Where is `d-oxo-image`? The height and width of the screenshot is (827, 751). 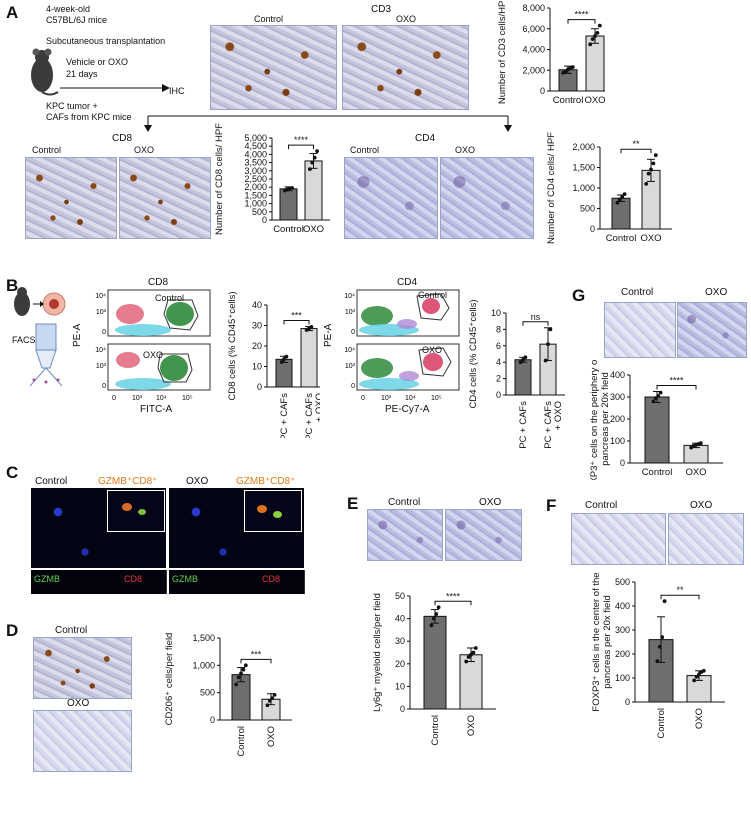 d-oxo-image is located at coordinates (82, 741).